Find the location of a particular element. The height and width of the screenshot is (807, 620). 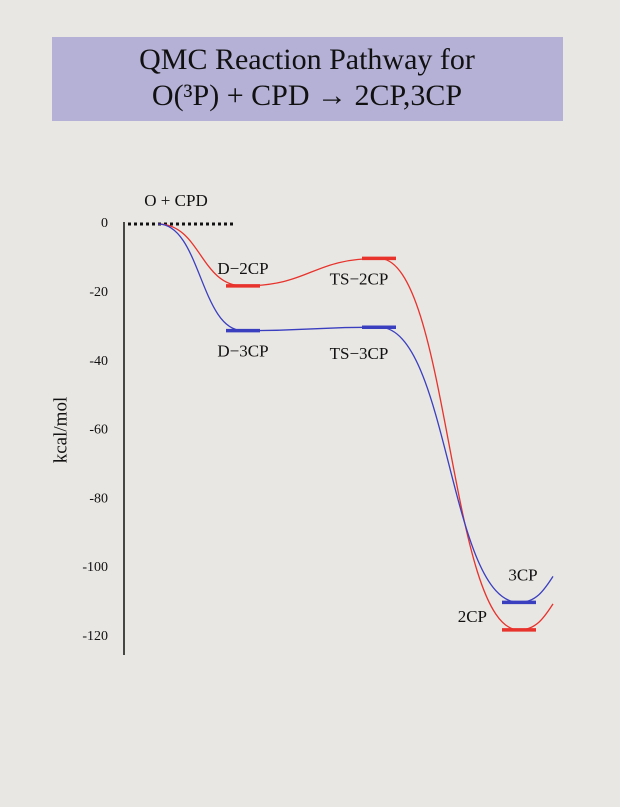

level-label: D−2CP is located at coordinates (242, 268).